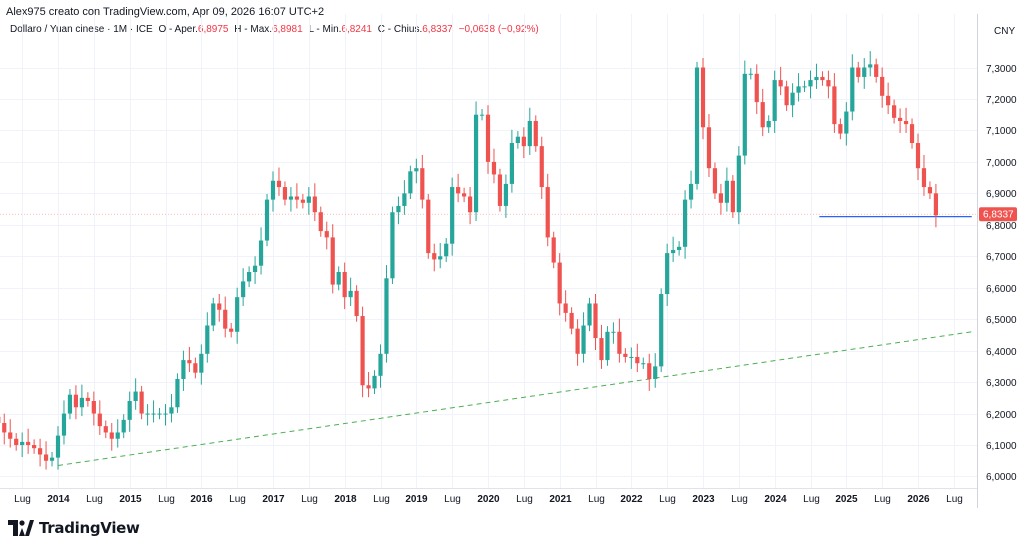 The height and width of the screenshot is (548, 1024). I want to click on time-tick-label: 2015, so click(130, 499).